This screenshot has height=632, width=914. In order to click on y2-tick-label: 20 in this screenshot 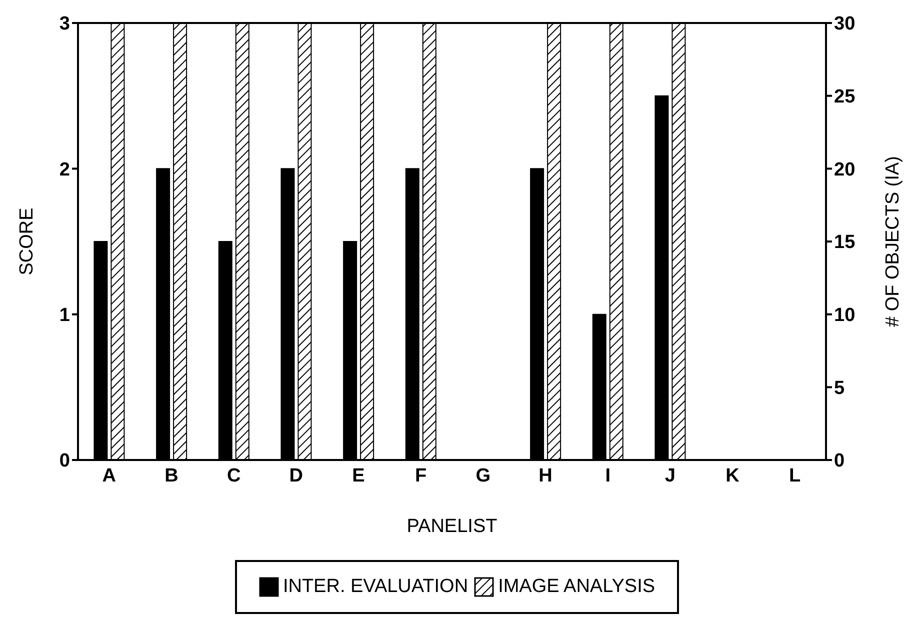, I will do `click(845, 169)`.